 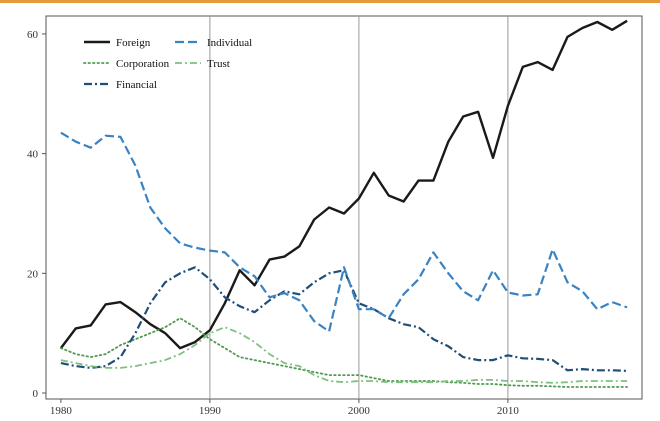 I want to click on top-accent-rule, so click(x=330, y=1).